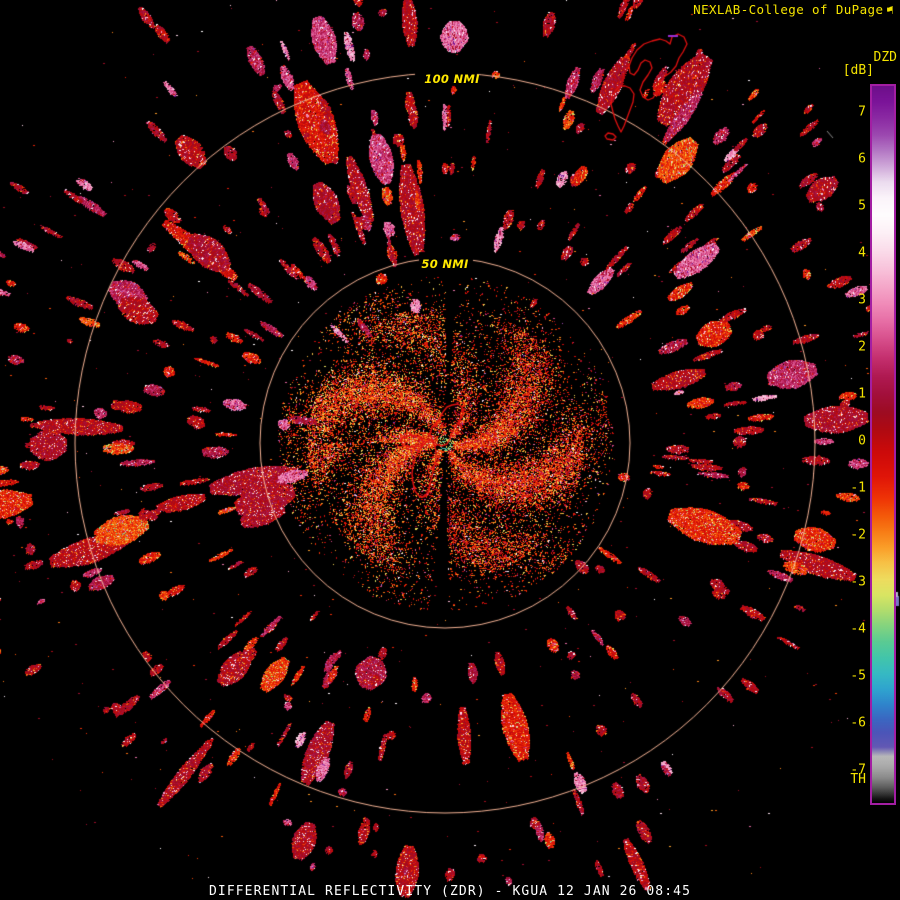 The width and height of the screenshot is (900, 900). Describe the element at coordinates (858, 779) in the screenshot. I see `colorbar-footer-label: TH` at that location.